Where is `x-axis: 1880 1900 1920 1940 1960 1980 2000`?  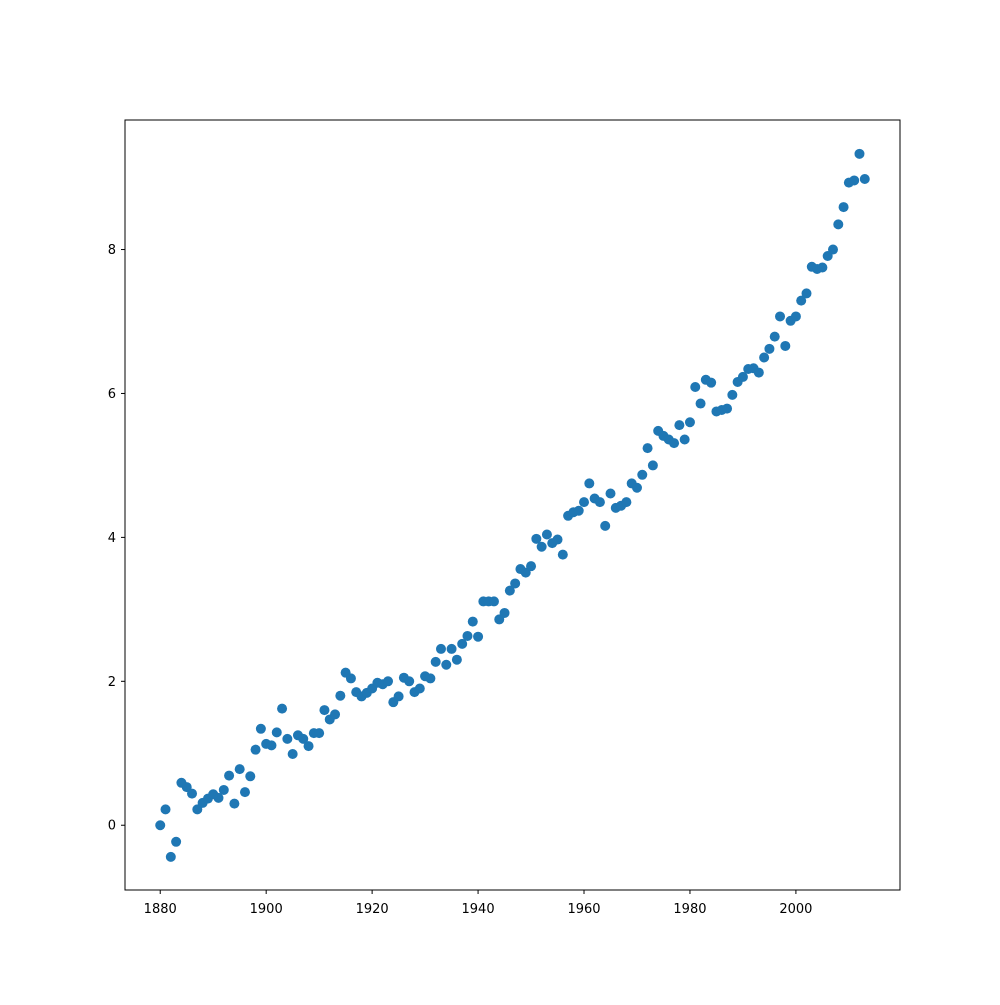
x-axis: 1880 1900 1920 1940 1960 1980 2000 is located at coordinates (478, 903).